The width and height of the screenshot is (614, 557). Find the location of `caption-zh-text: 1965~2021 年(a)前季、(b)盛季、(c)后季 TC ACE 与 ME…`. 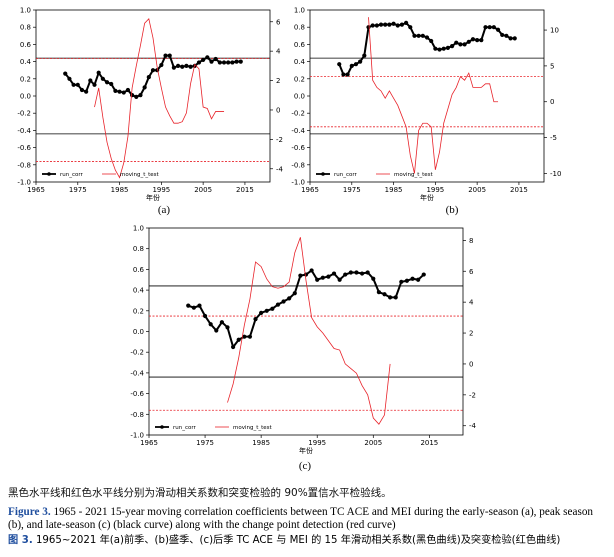

caption-zh-text: 1965~2021 年(a)前季、(b)盛季、(c)后季 TC ACE 与 ME… is located at coordinates (296, 540).